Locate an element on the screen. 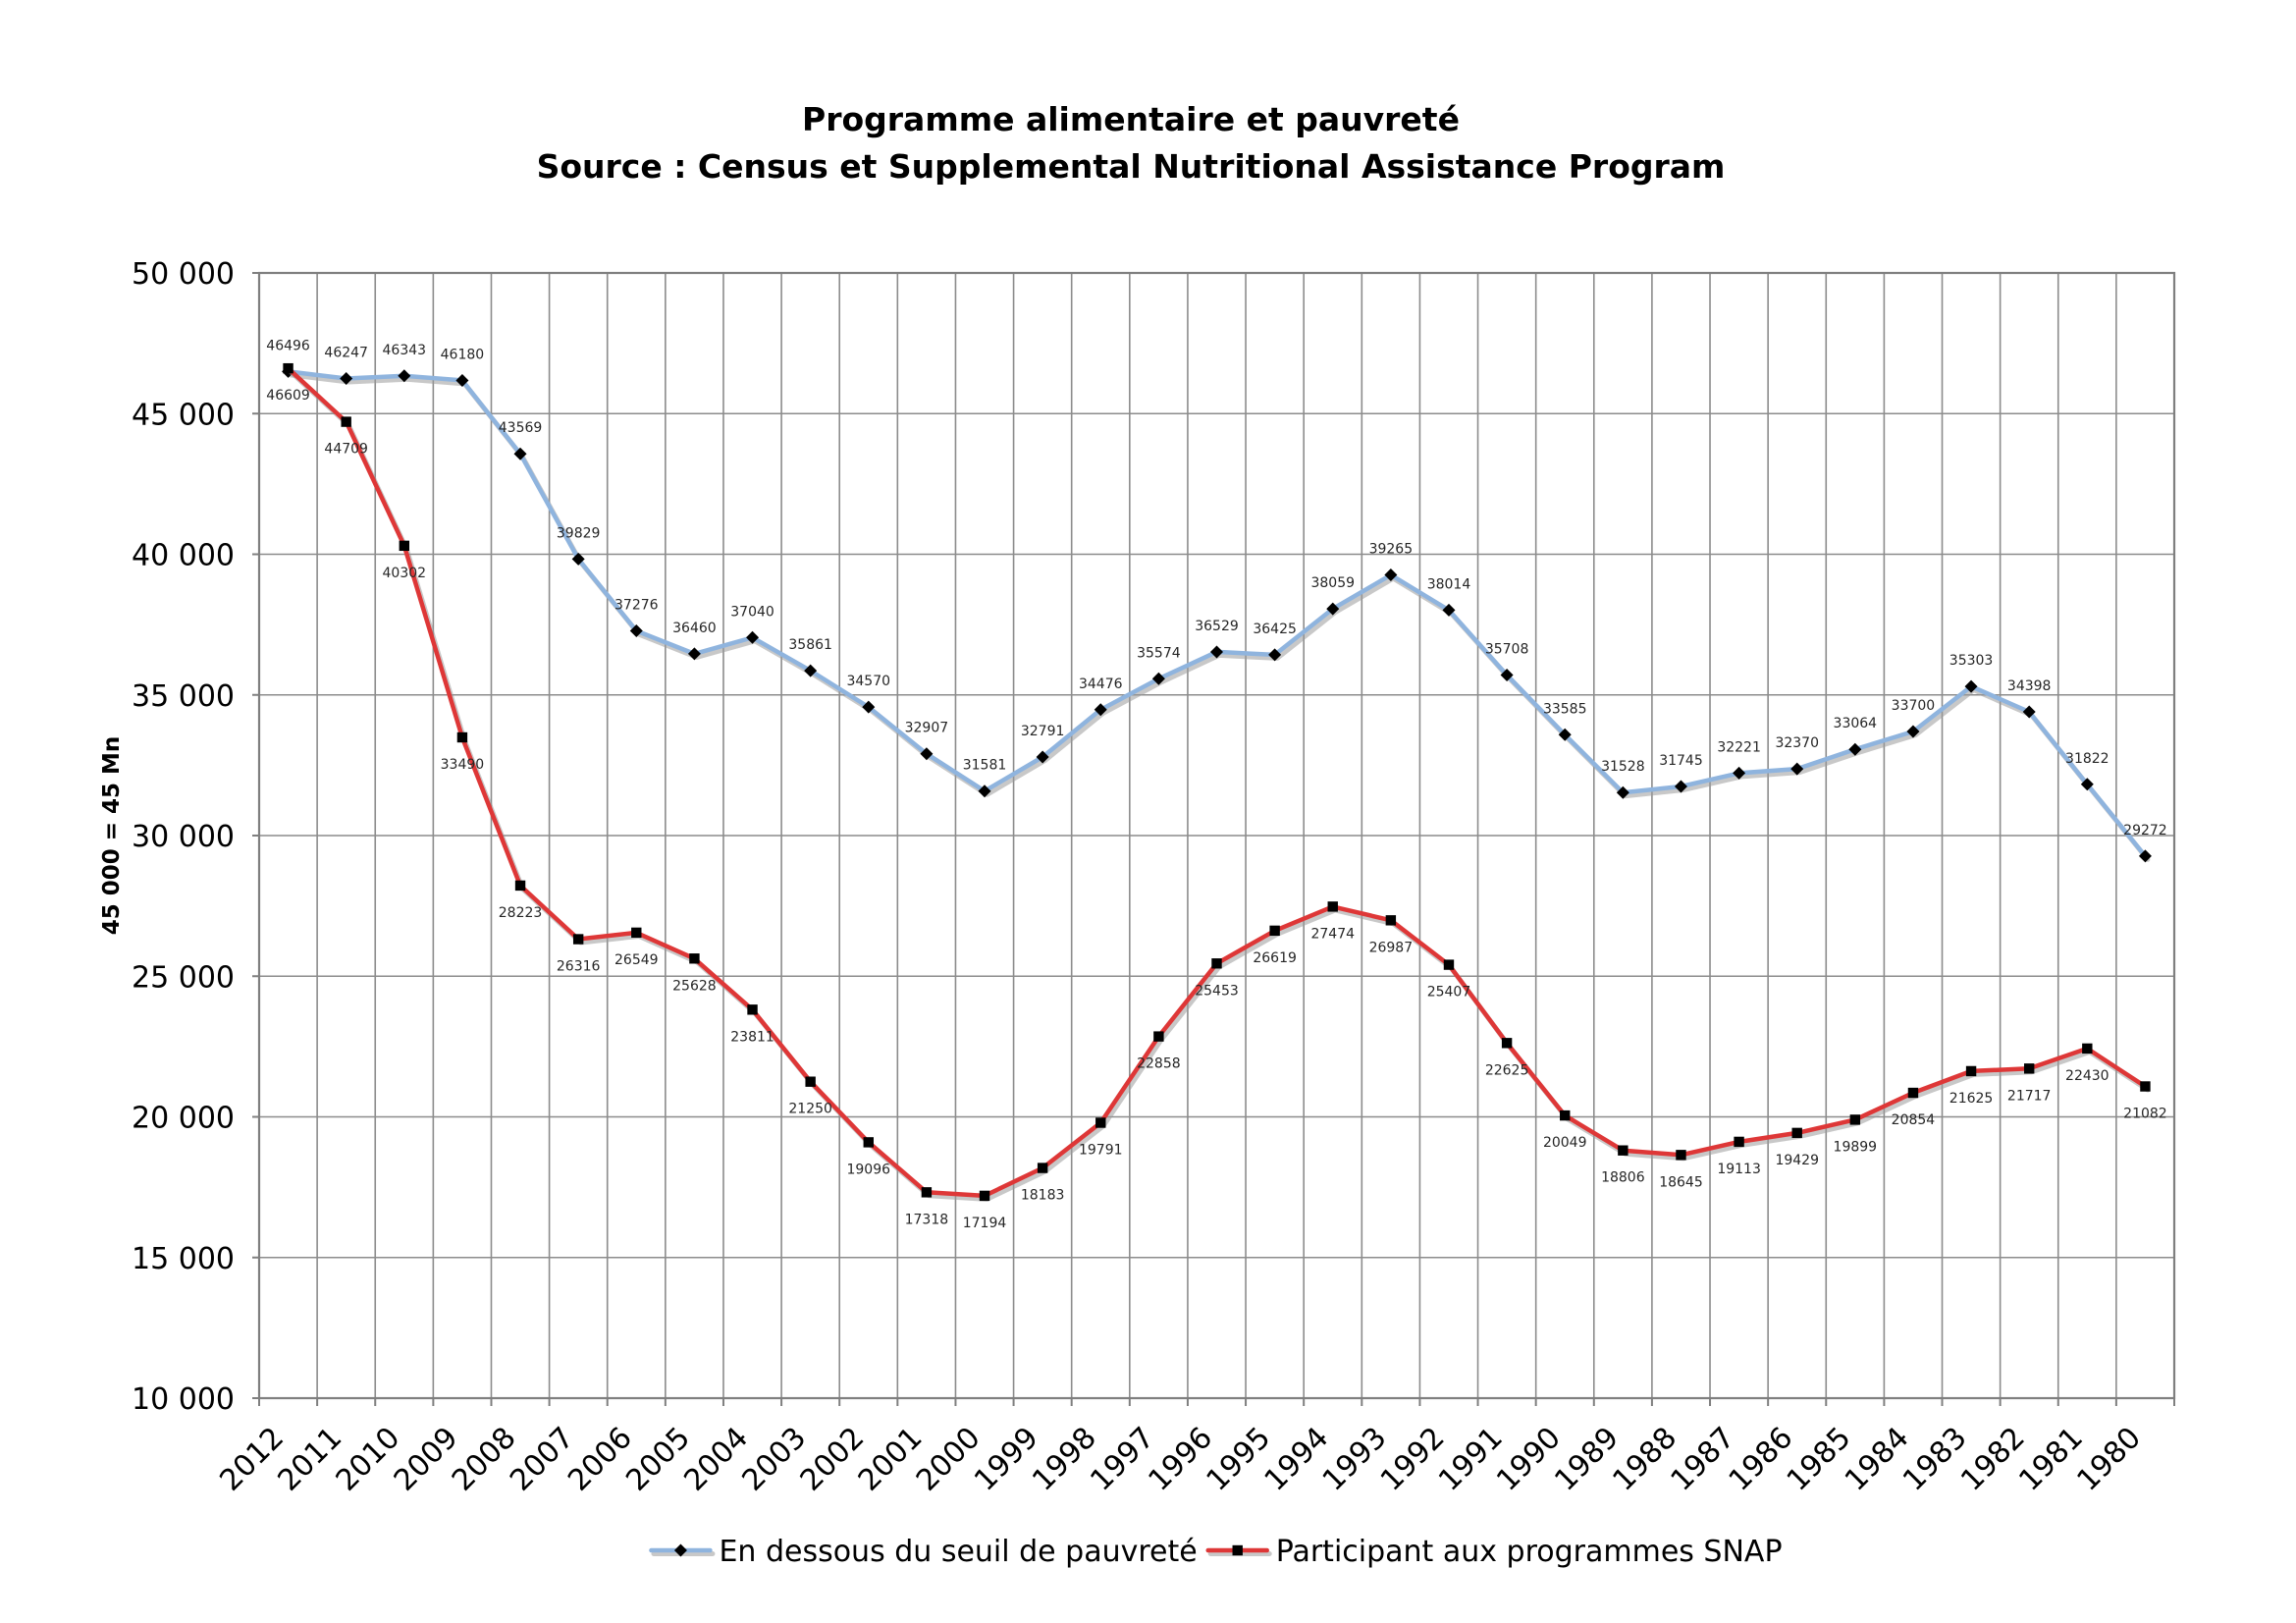 This screenshot has width=2296, height=1623. chart-title: Programme alimentaire et pauvreté is located at coordinates (1131, 119).